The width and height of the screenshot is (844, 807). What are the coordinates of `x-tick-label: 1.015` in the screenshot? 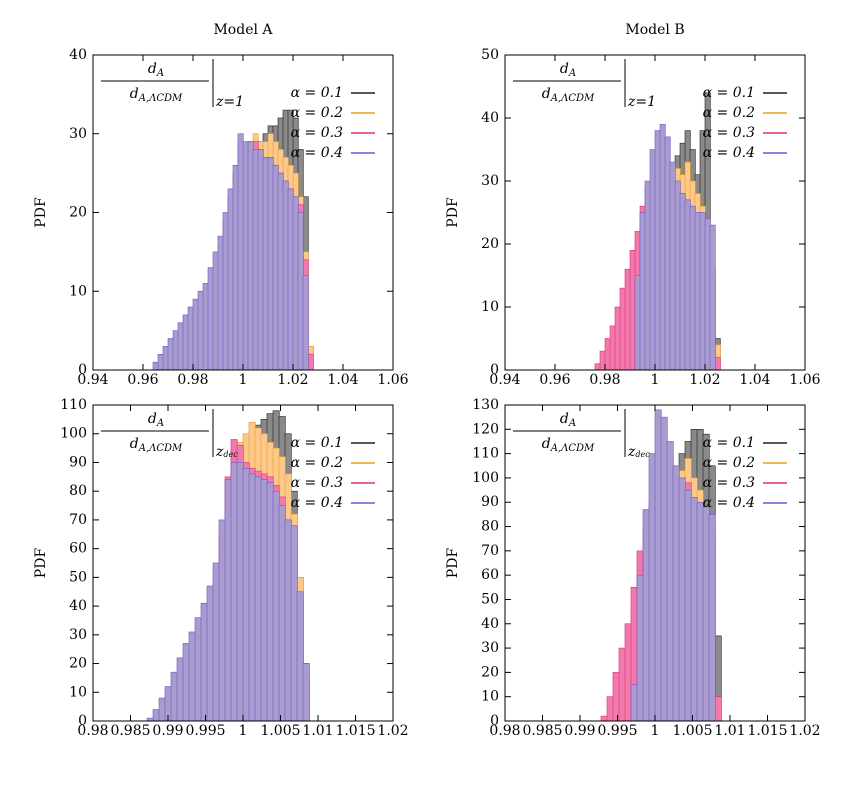 It's located at (355, 731).